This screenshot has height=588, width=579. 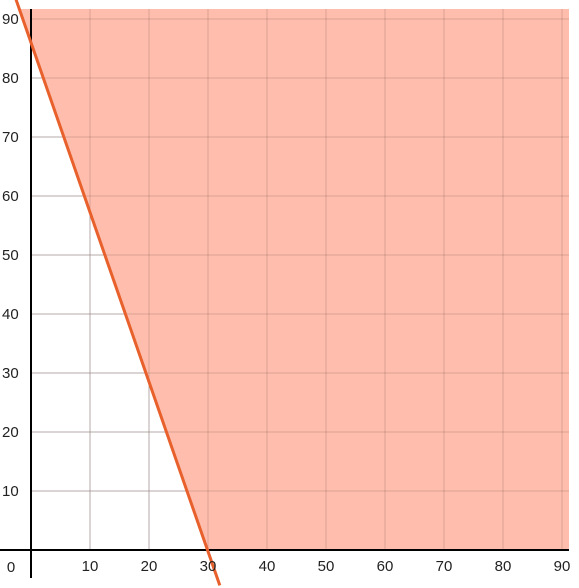 I want to click on y-tick-label-10: 10, so click(x=10, y=491).